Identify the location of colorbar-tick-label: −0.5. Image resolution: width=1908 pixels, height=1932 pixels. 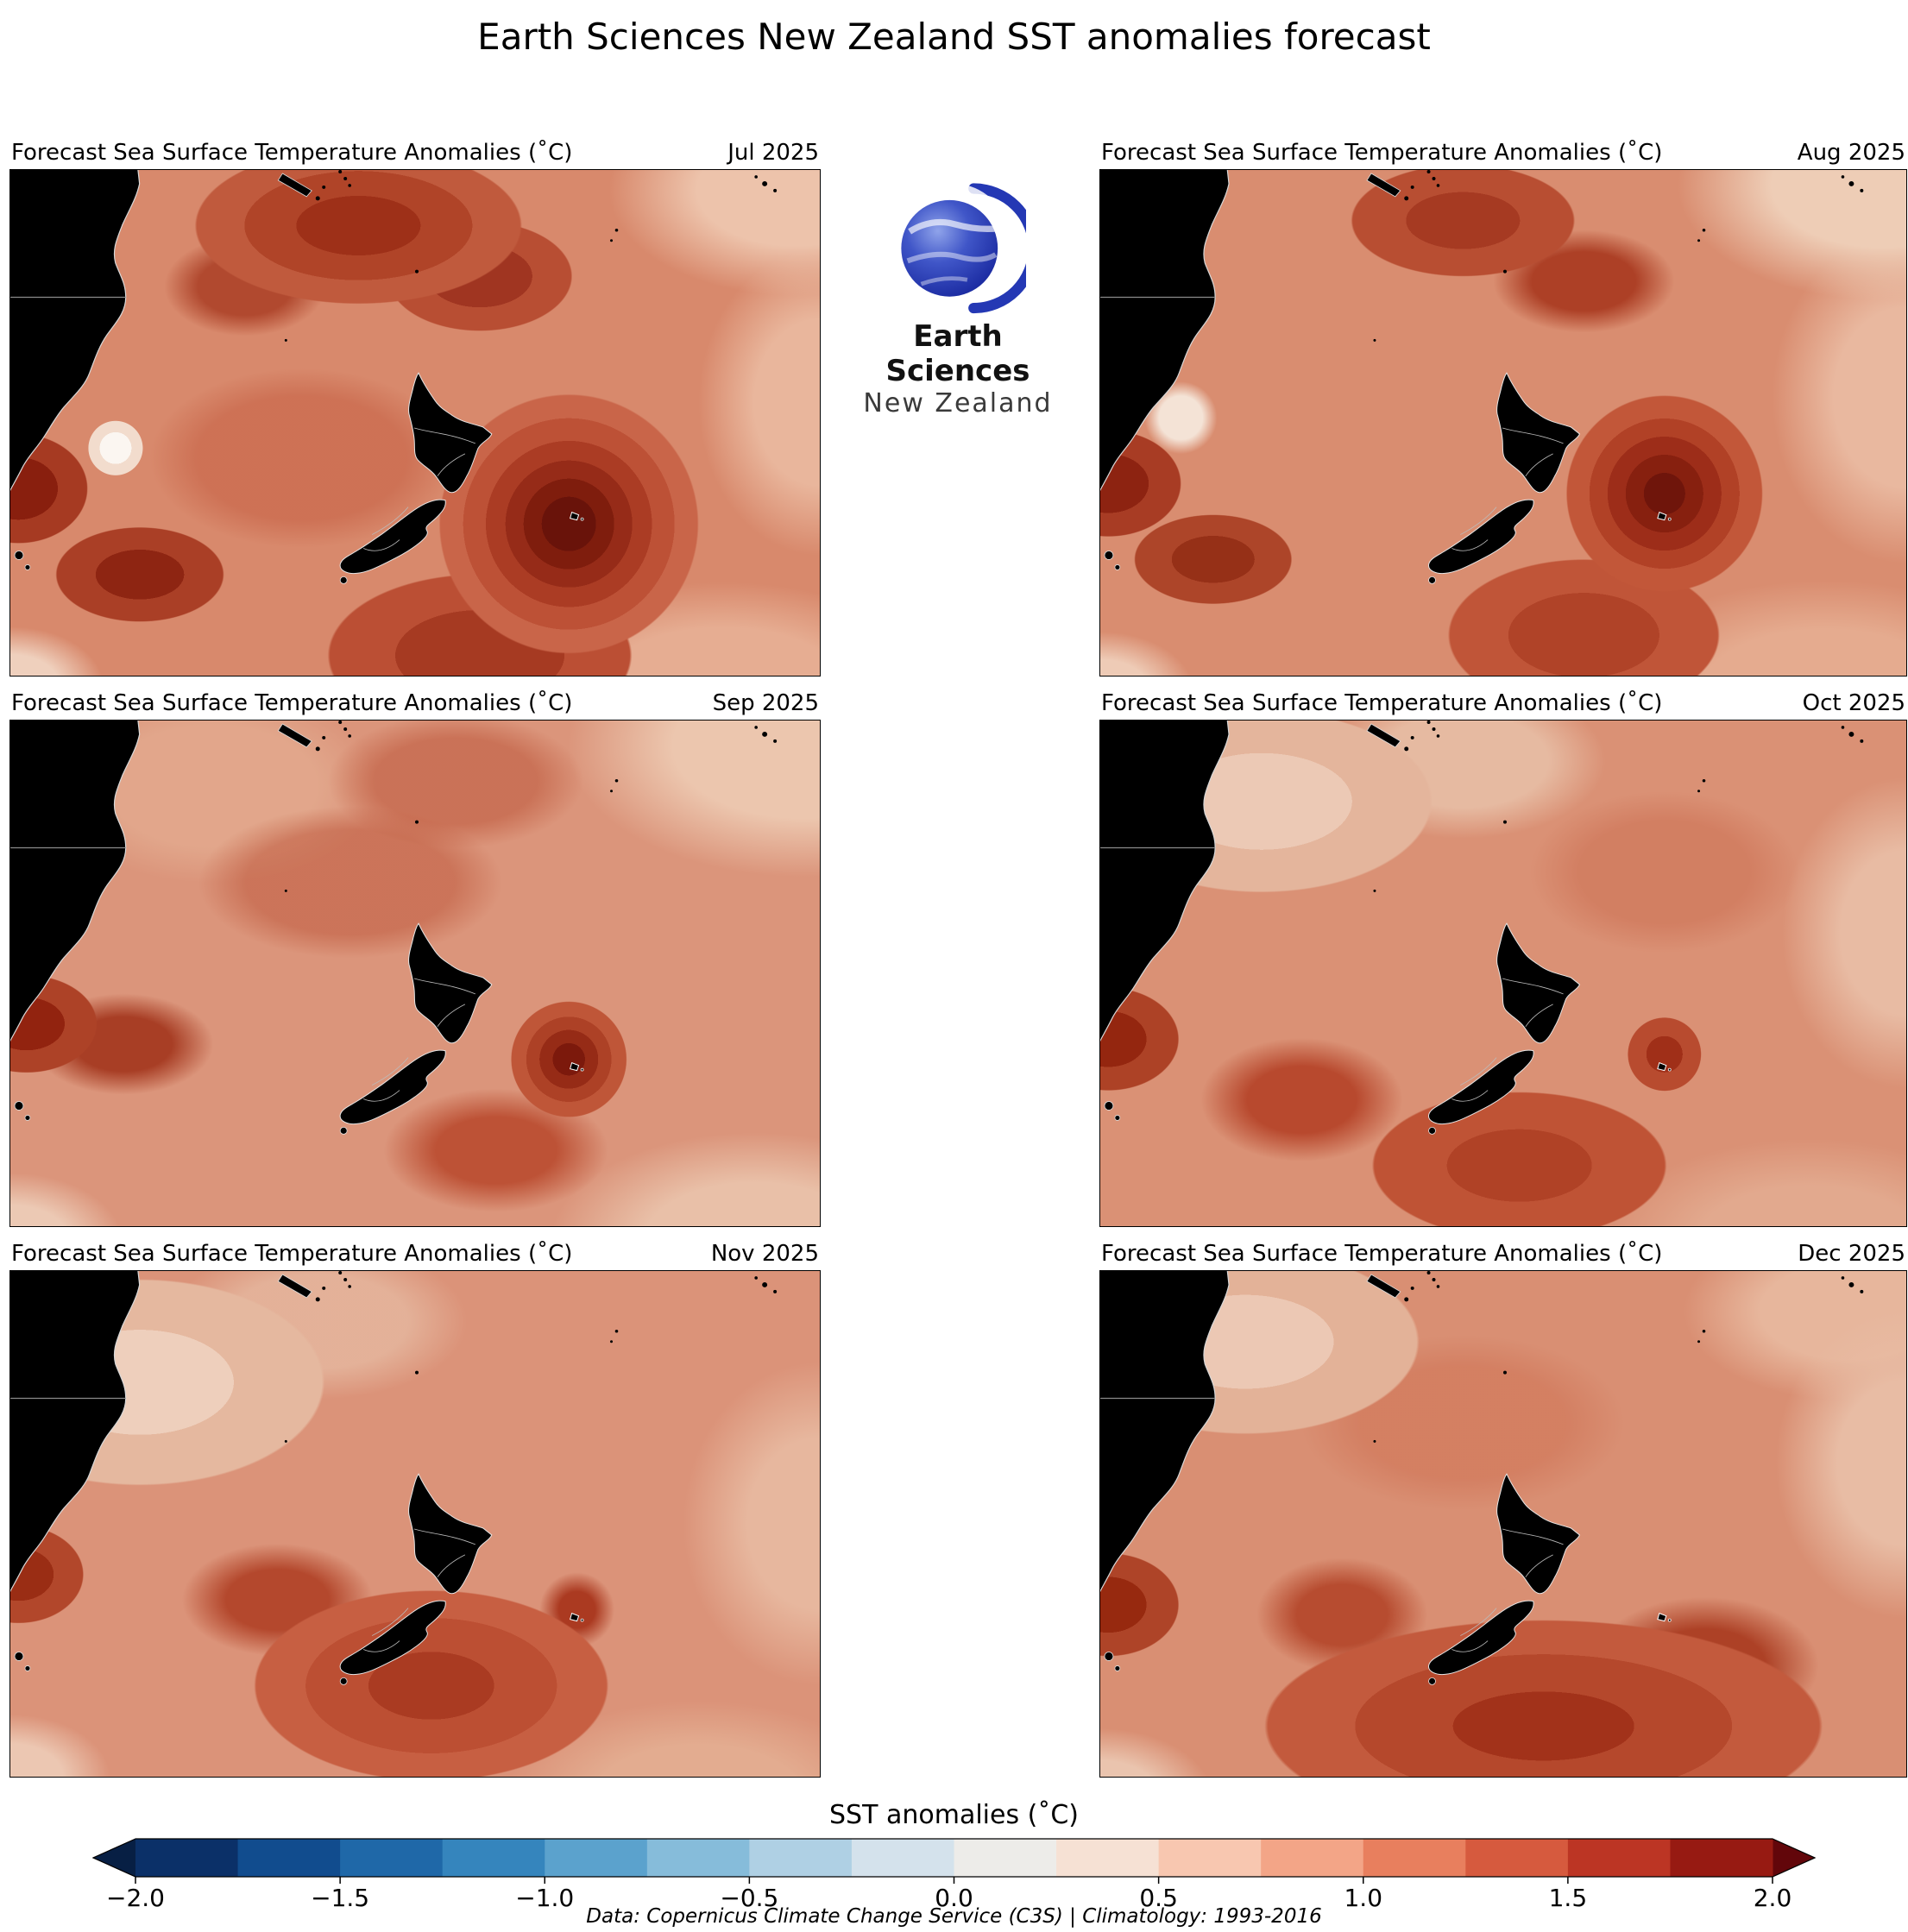
(749, 1898).